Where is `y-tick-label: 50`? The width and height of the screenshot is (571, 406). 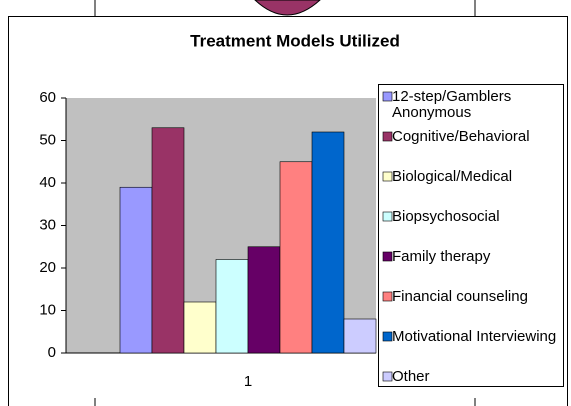
y-tick-label: 50 is located at coordinates (47, 139).